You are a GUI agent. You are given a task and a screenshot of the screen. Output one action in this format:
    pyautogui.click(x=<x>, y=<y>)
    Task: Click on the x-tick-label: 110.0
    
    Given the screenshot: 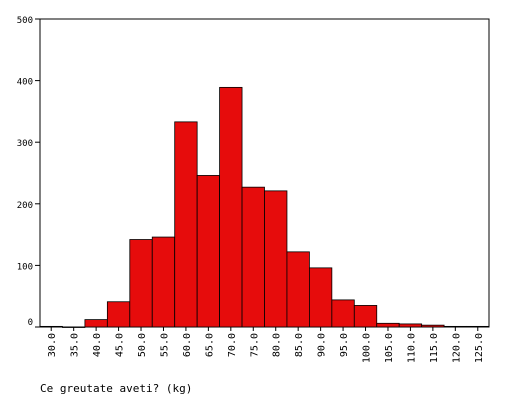 What is the action you would take?
    pyautogui.click(x=411, y=348)
    